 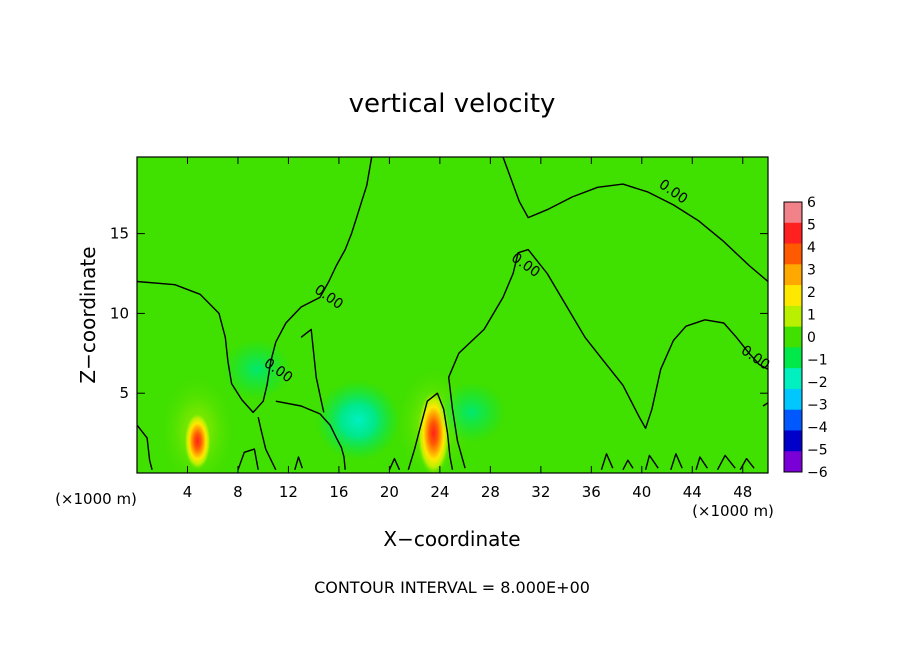 What do you see at coordinates (452, 104) in the screenshot?
I see `chart-title: vertical velocity` at bounding box center [452, 104].